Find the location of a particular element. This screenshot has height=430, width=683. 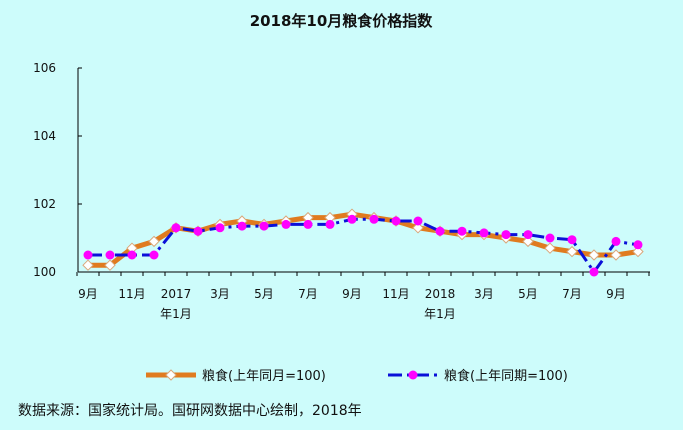

y-tick-label: 102 is located at coordinates (44, 204).